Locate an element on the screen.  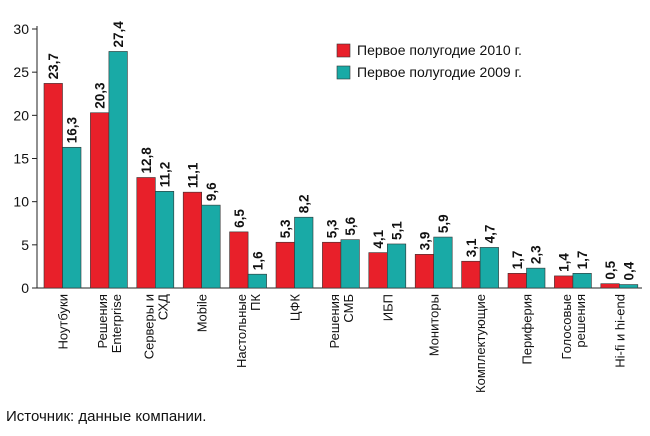
x-category-label: Mobile is located at coordinates (202, 313).